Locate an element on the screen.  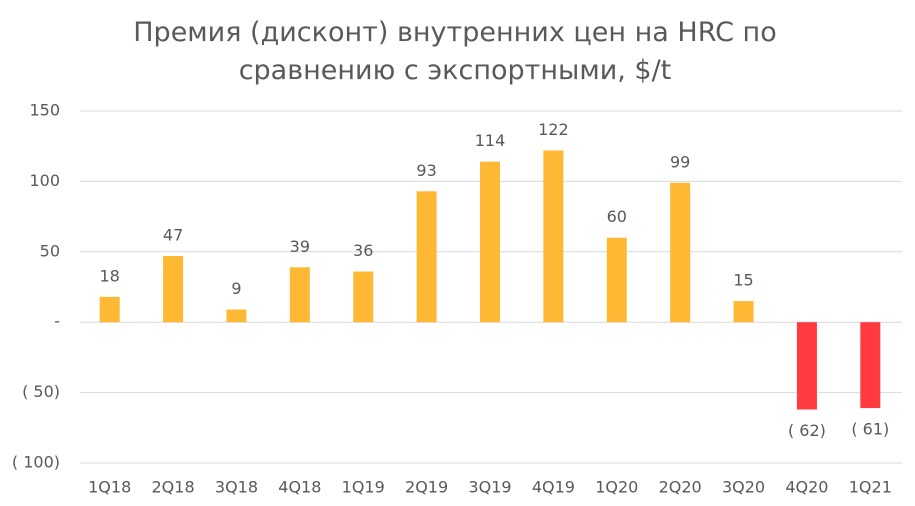
data-label: 99 is located at coordinates (680, 161).